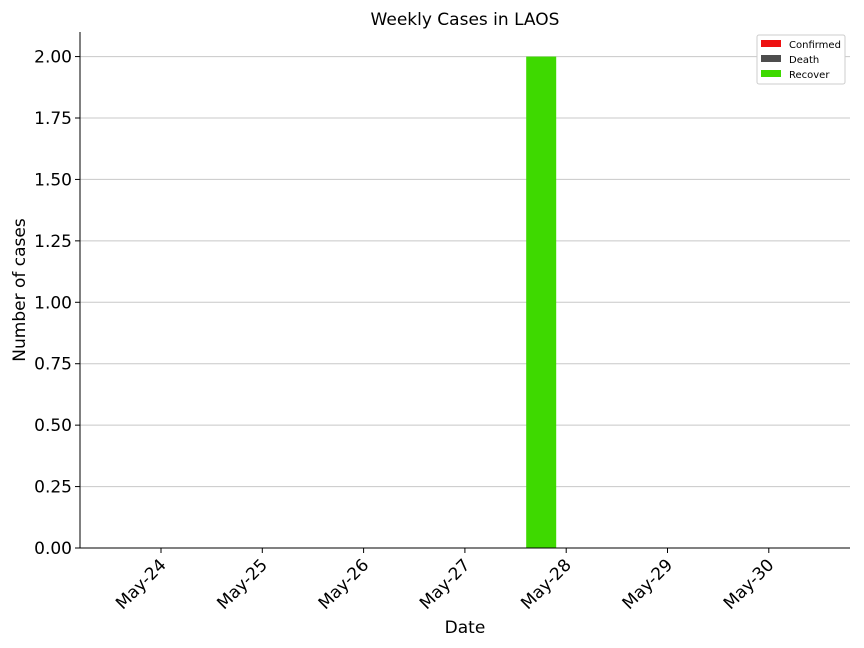 The image size is (864, 648). What do you see at coordinates (546, 584) in the screenshot?
I see `x-tick-label: May-28` at bounding box center [546, 584].